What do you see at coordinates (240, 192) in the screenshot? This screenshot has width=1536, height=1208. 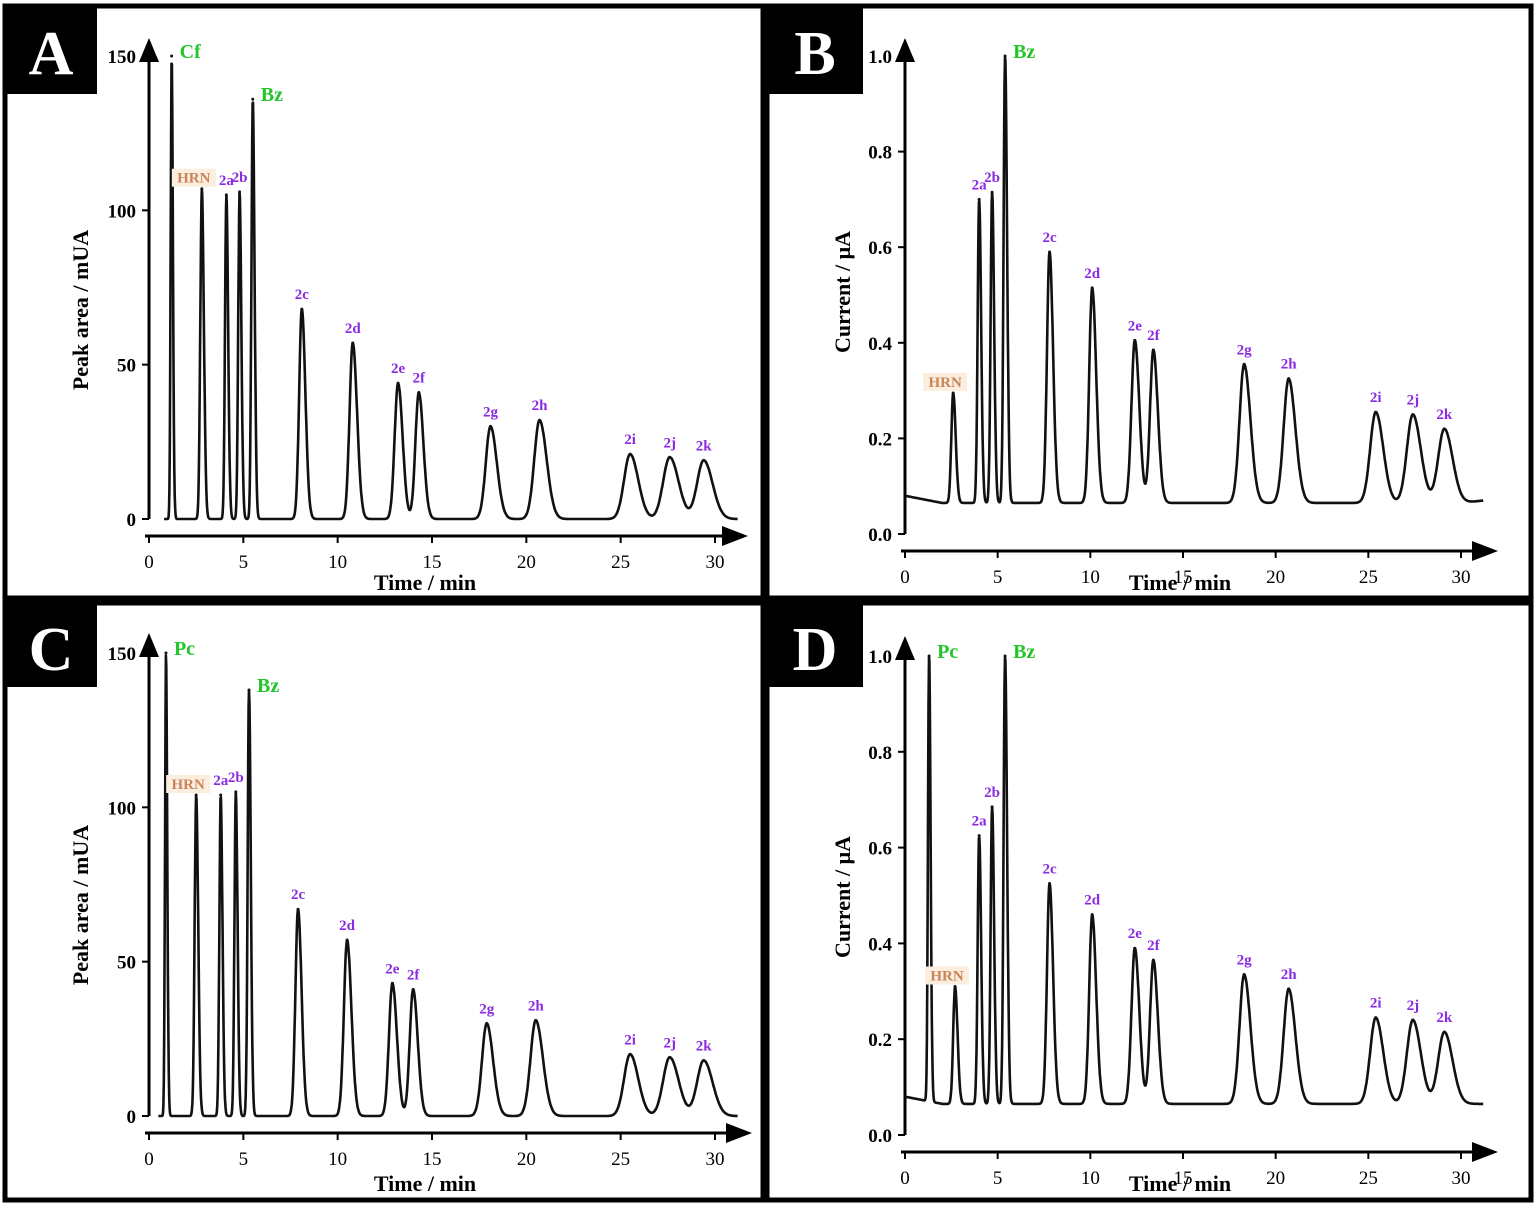 I see `panel-a-peak-2b` at bounding box center [240, 192].